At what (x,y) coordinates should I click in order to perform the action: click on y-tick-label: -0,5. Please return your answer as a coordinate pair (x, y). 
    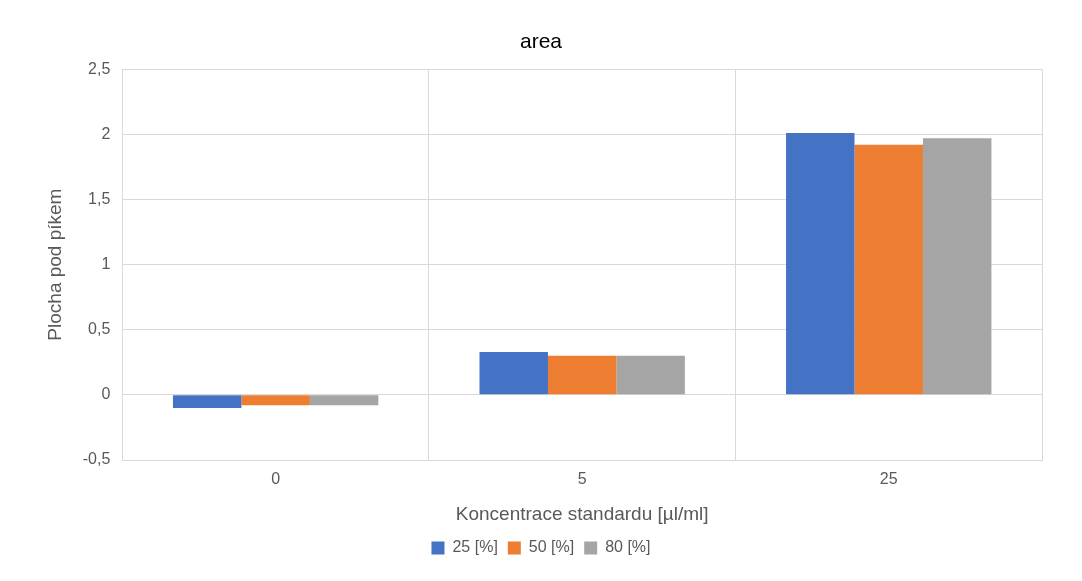
    Looking at the image, I should click on (96, 459).